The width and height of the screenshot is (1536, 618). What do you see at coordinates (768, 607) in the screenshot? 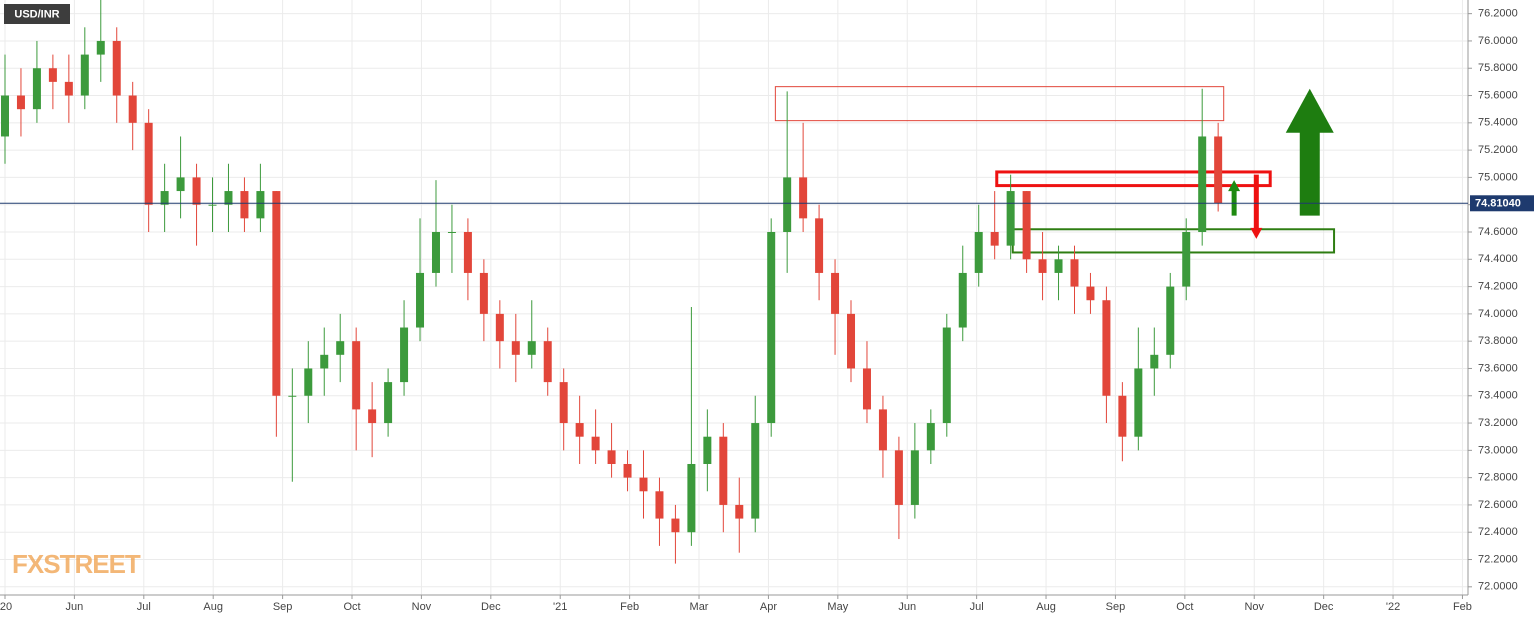
I see `x-tick-label: Apr` at bounding box center [768, 607].